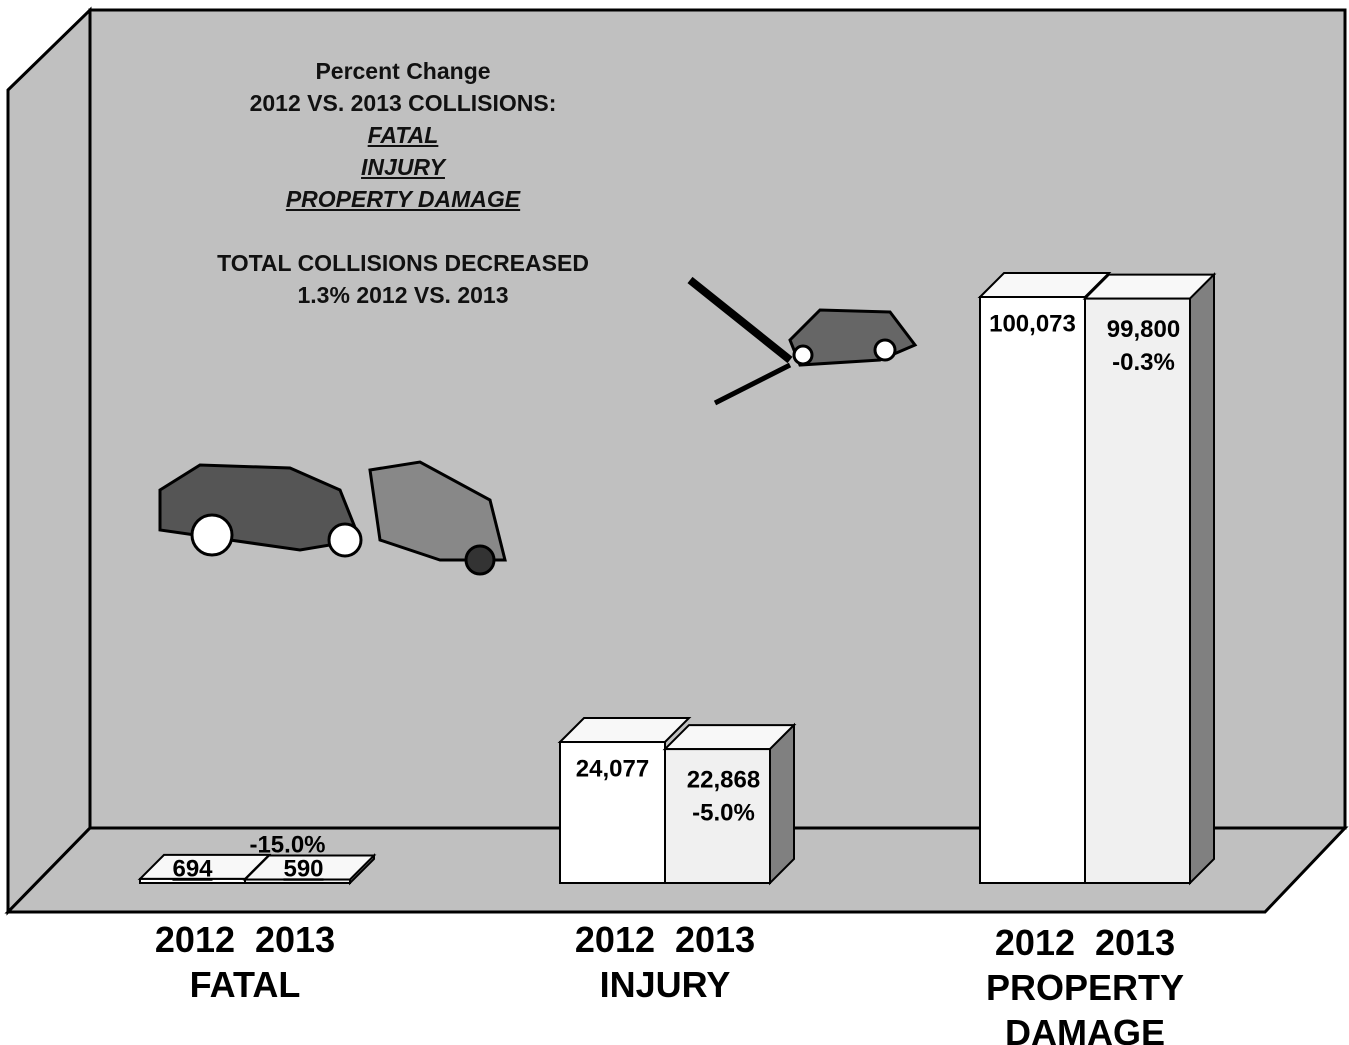  I want to click on x-tick-label: 2012 2013 PROPERTY DAMAGE, so click(1085, 982).